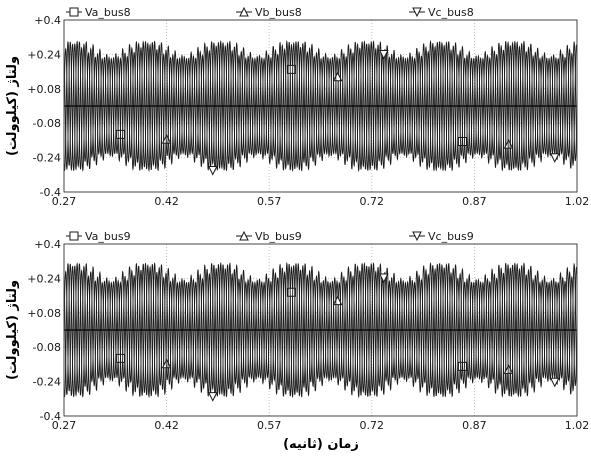 The height and width of the screenshot is (456, 591). I want to click on legend-marker-Va_bus8, so click(74, 12).